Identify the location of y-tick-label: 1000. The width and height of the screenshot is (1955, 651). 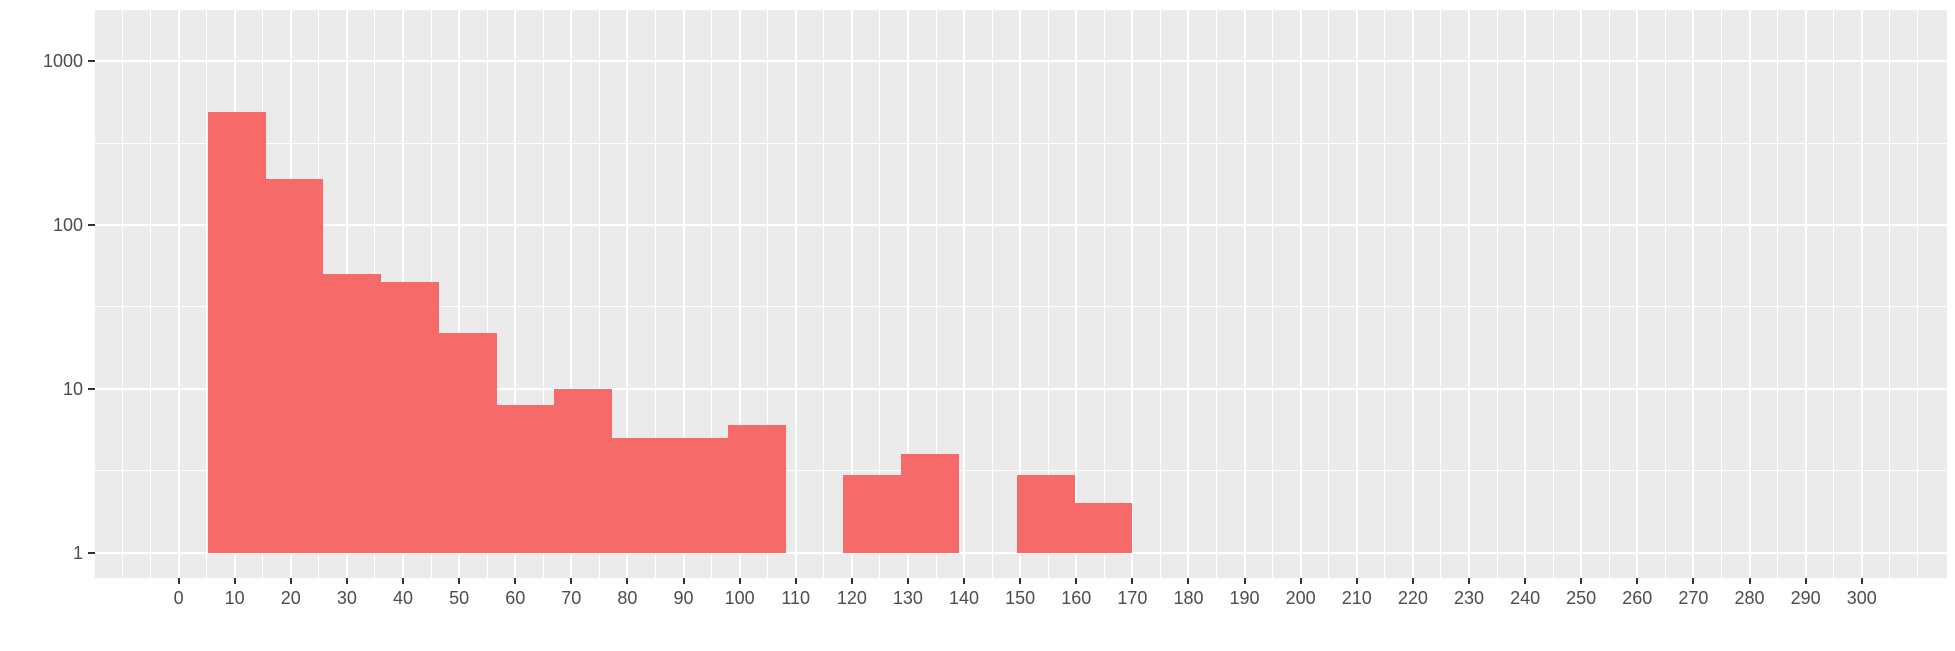
(62, 61).